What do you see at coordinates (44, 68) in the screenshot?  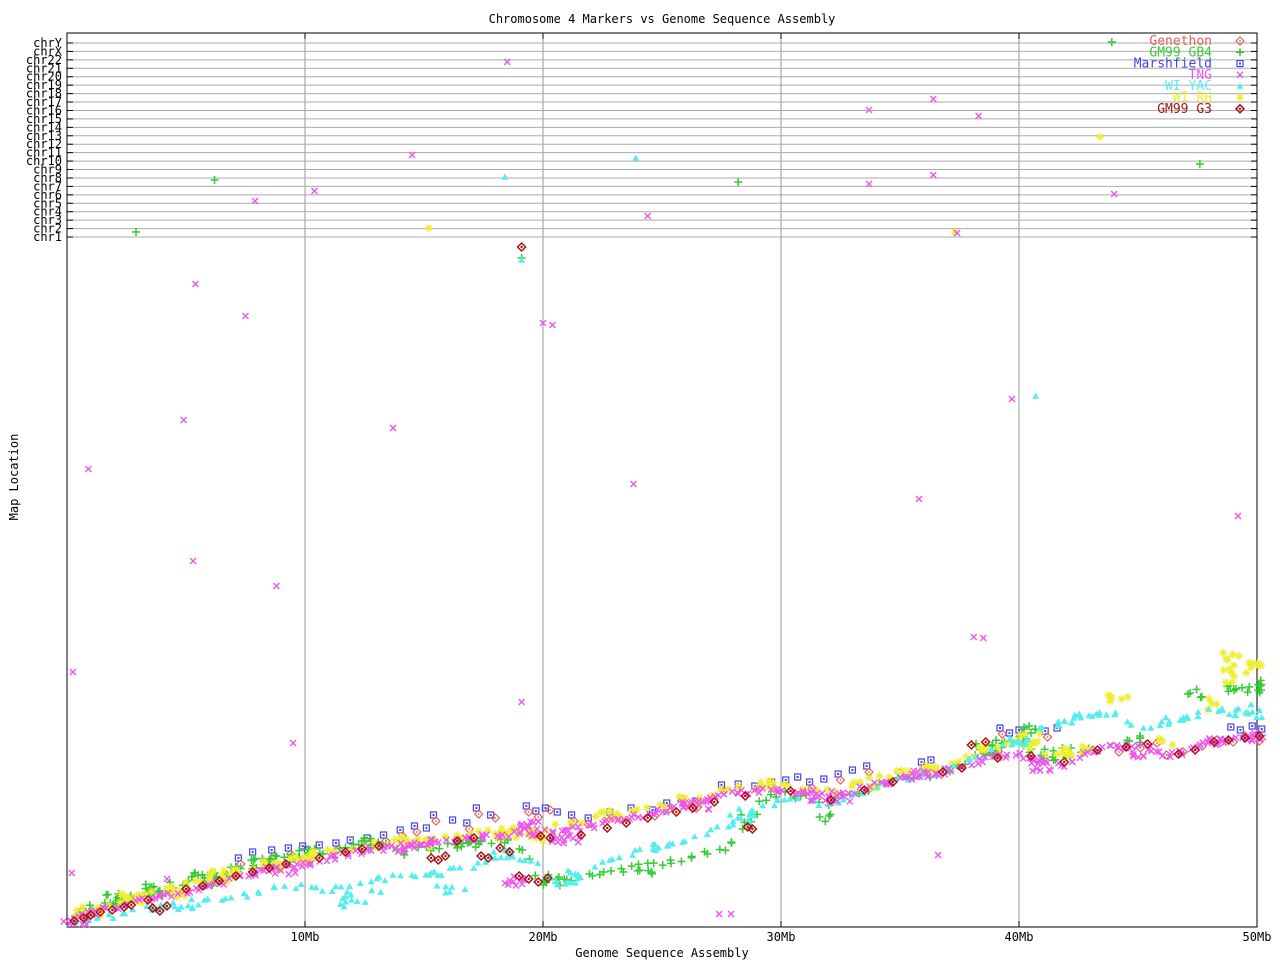 I see `chromosome-row-label: chr21` at bounding box center [44, 68].